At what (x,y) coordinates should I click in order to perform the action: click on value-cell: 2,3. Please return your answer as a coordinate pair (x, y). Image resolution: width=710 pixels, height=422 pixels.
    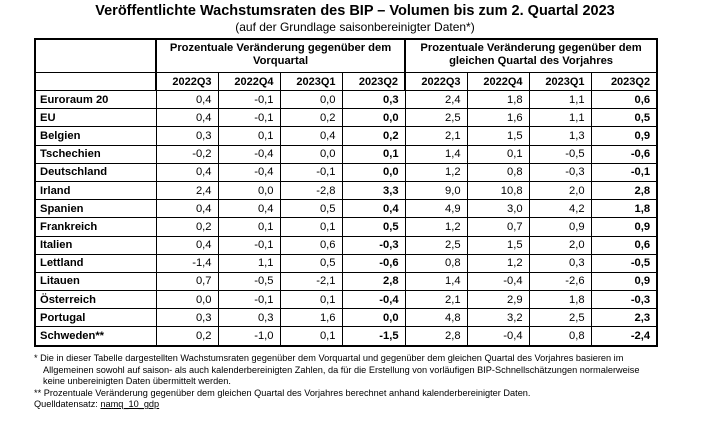
    Looking at the image, I should click on (624, 318).